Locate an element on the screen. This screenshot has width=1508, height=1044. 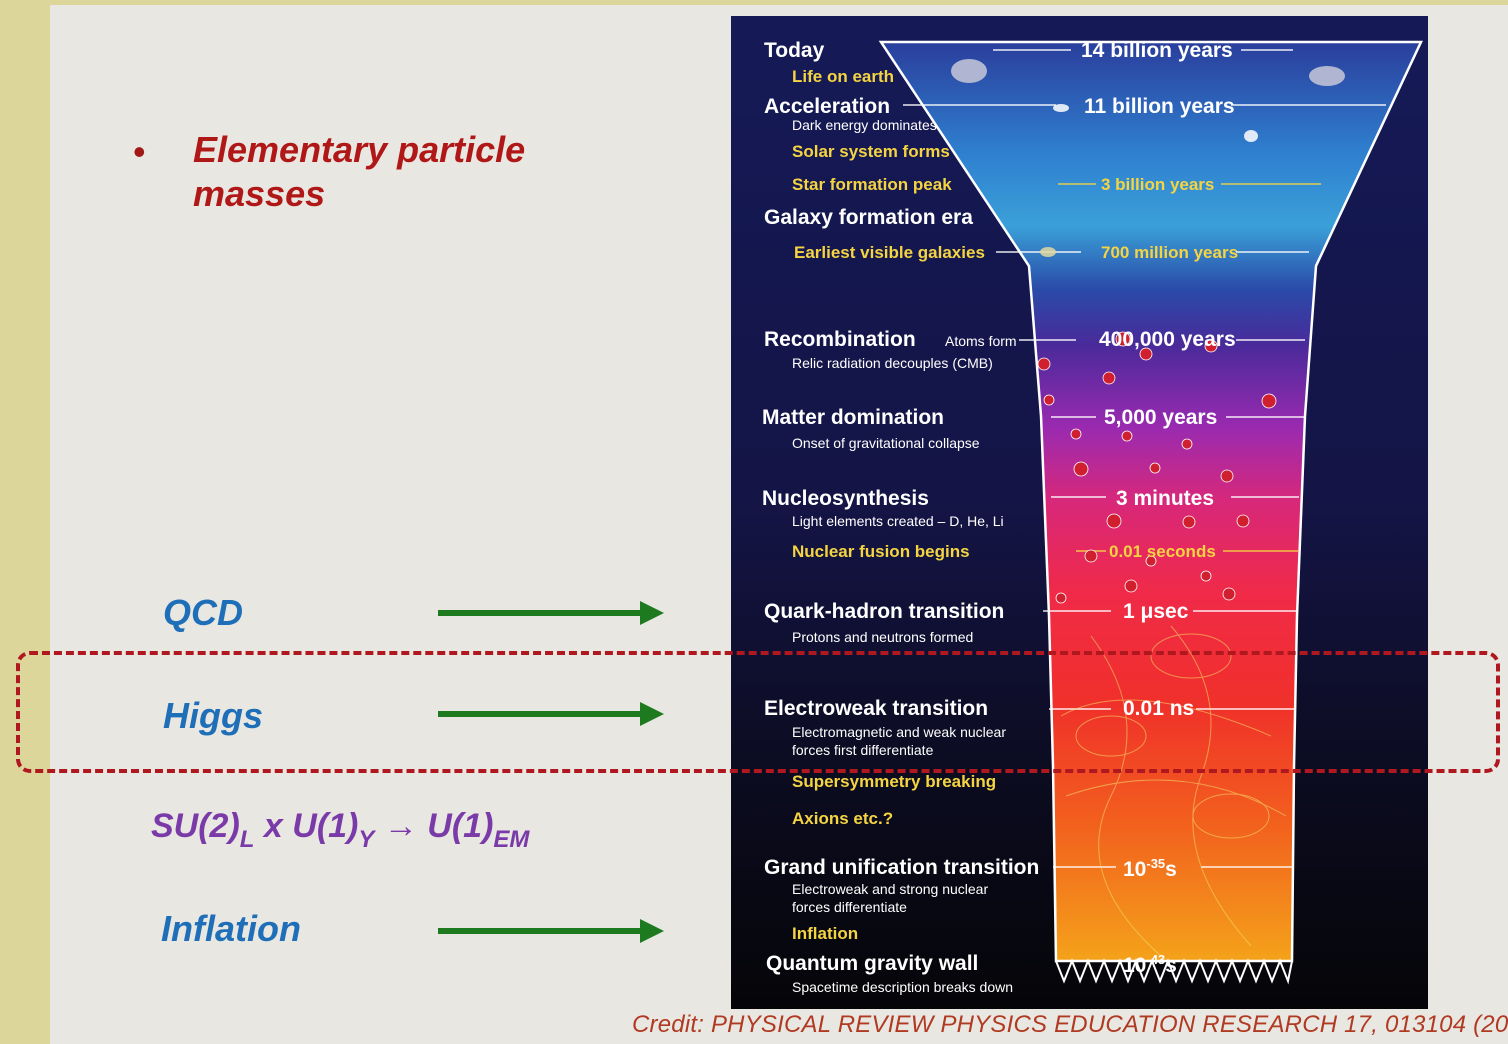
label-qcd: QCD is located at coordinates (203, 612).